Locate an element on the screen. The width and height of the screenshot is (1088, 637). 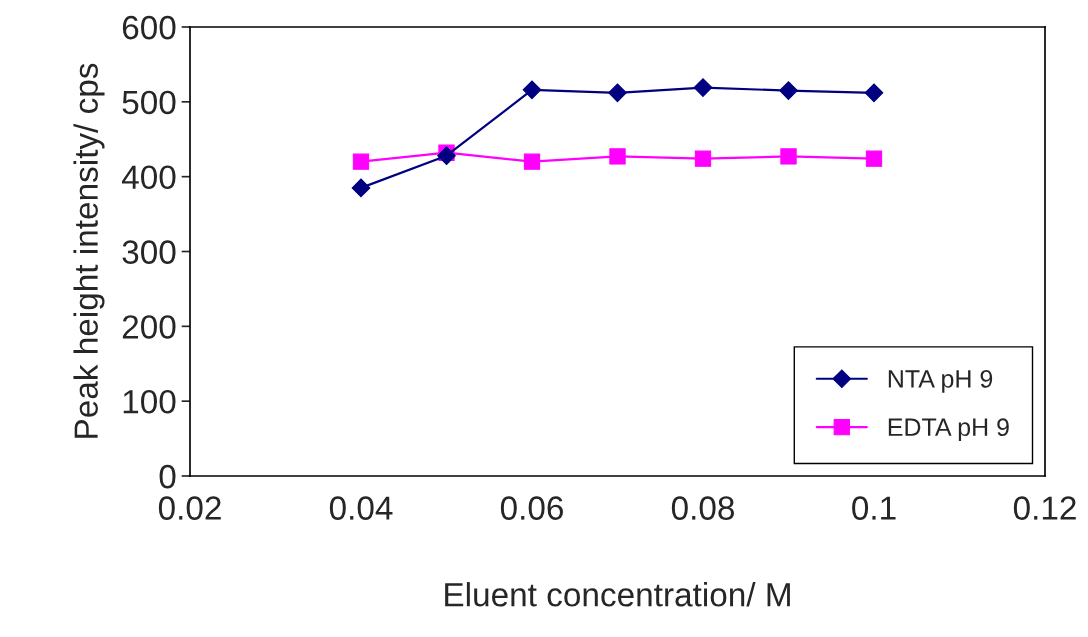
x-tick-label: 0.04 is located at coordinates (361, 508).